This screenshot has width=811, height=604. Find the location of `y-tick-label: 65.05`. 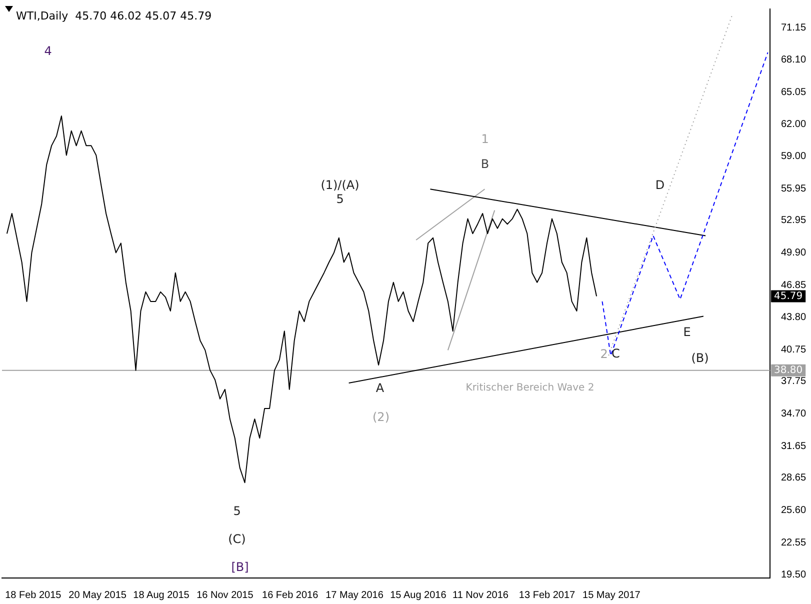

y-tick-label: 65.05 is located at coordinates (793, 92).